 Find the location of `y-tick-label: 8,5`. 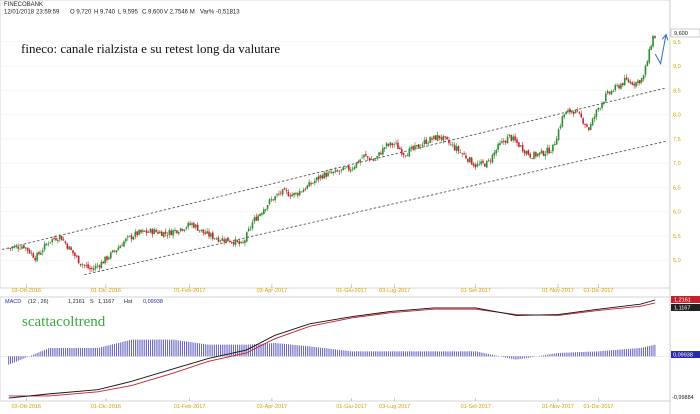

y-tick-label: 8,5 is located at coordinates (677, 91).